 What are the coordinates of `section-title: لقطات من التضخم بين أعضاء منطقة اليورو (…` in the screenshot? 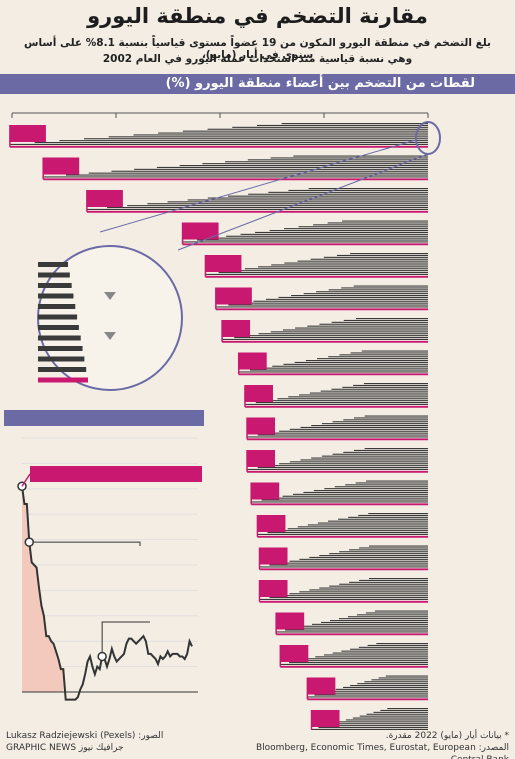 It's located at (320, 83).